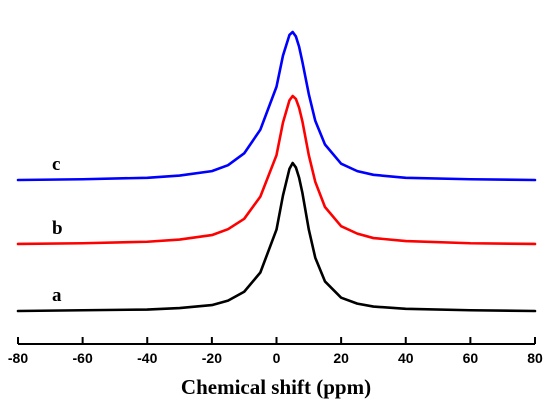 The image size is (550, 413). What do you see at coordinates (56, 164) in the screenshot?
I see `series-c-label: c` at bounding box center [56, 164].